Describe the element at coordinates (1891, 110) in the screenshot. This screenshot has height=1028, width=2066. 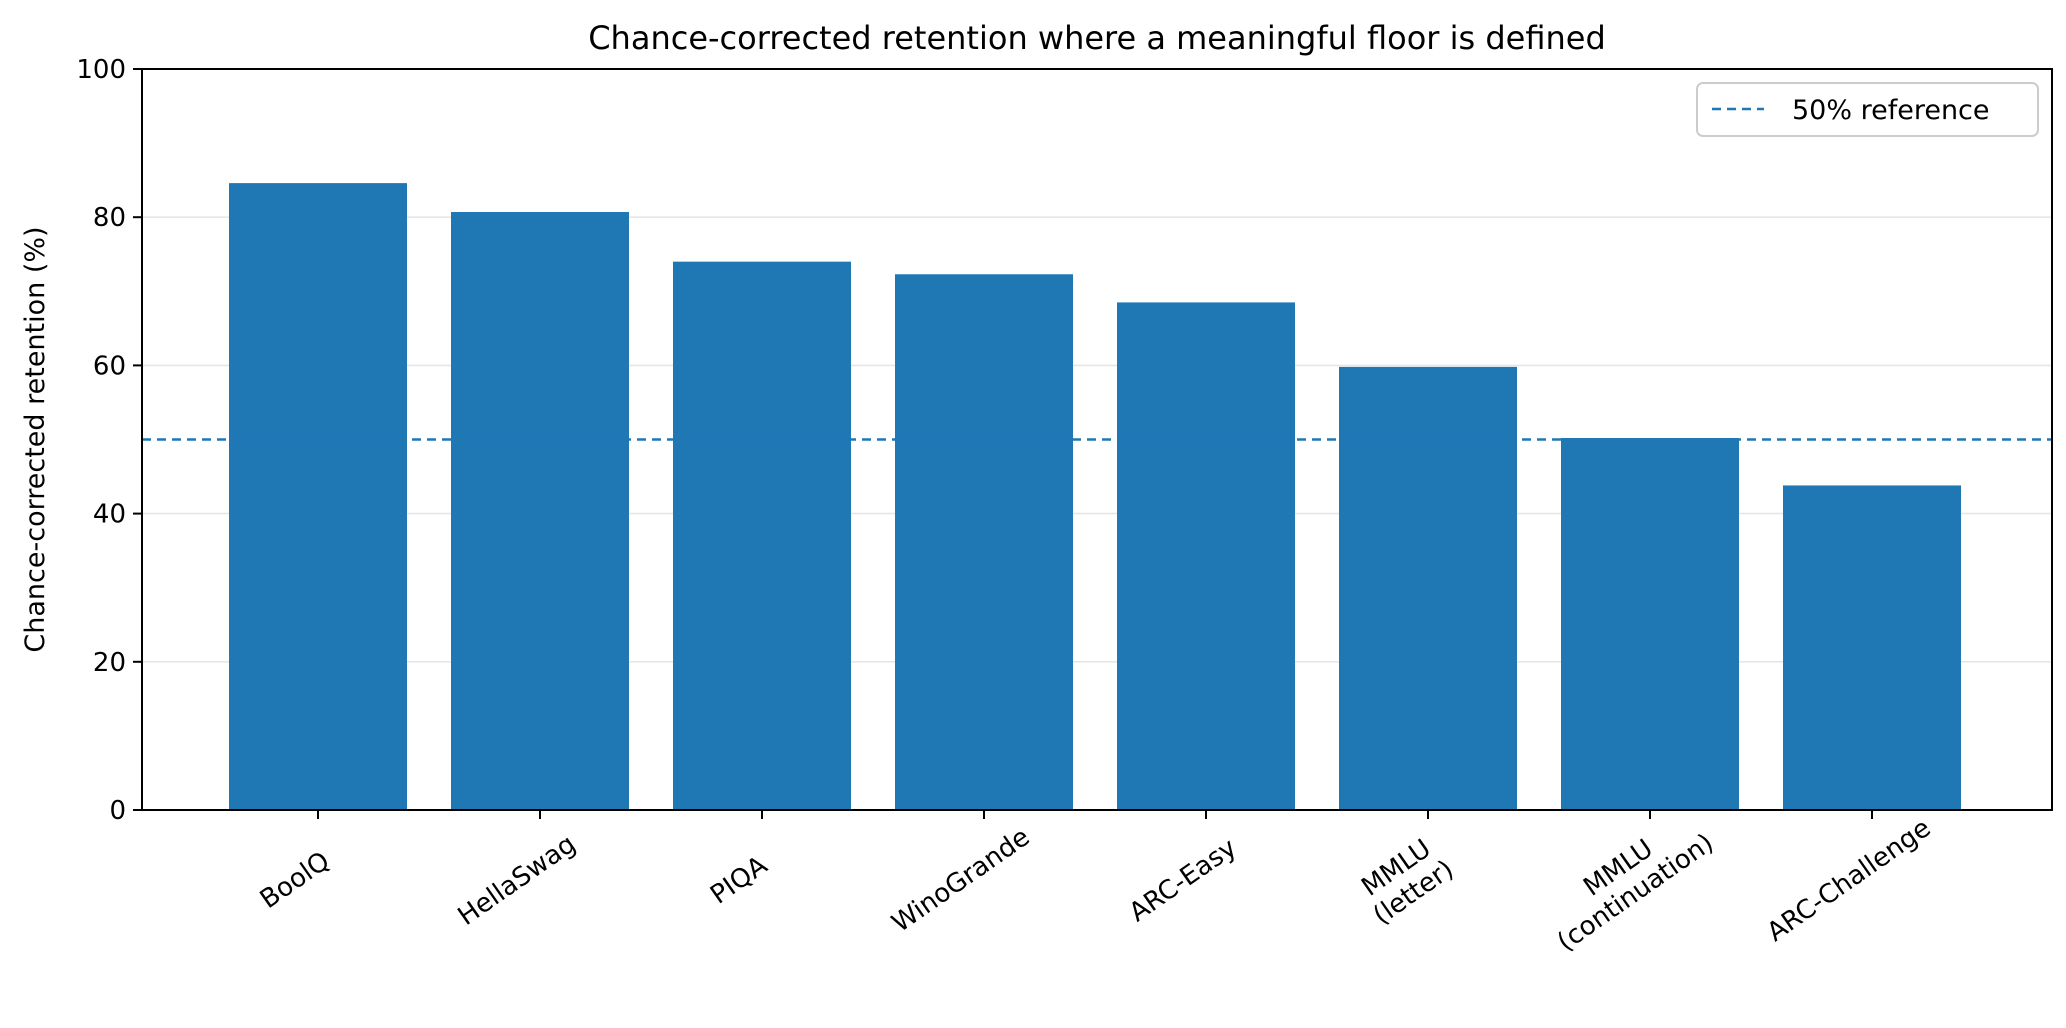
I see `legend-label: 50% reference` at that location.